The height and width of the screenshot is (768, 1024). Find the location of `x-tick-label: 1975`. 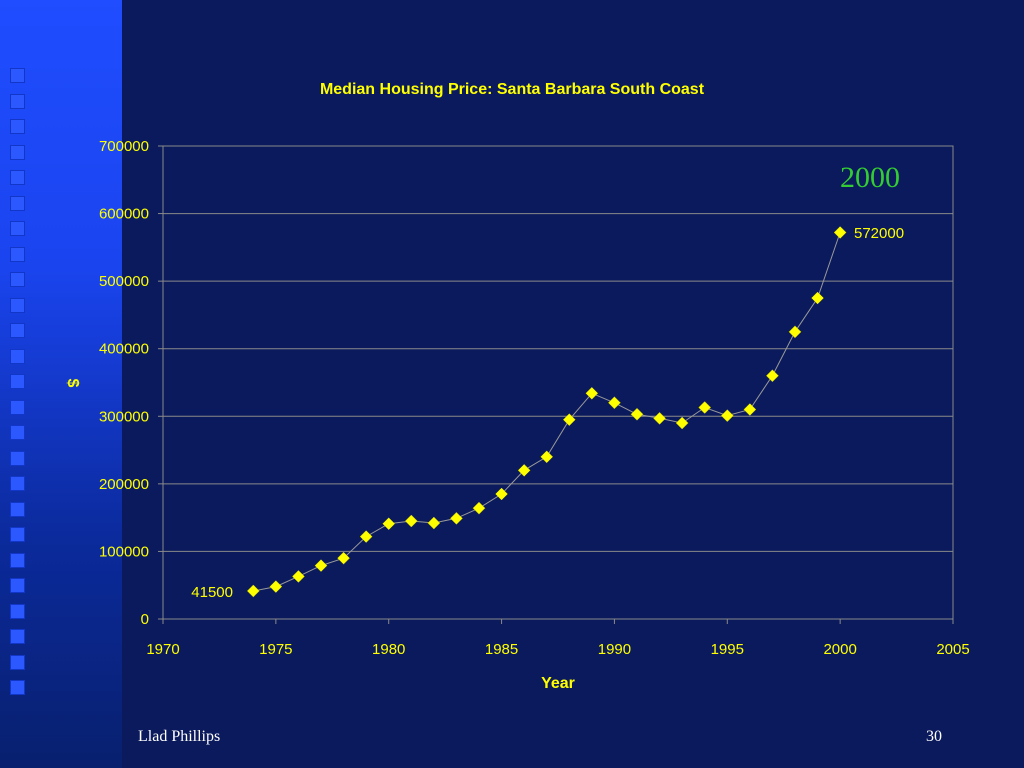

x-tick-label: 1975 is located at coordinates (275, 649).